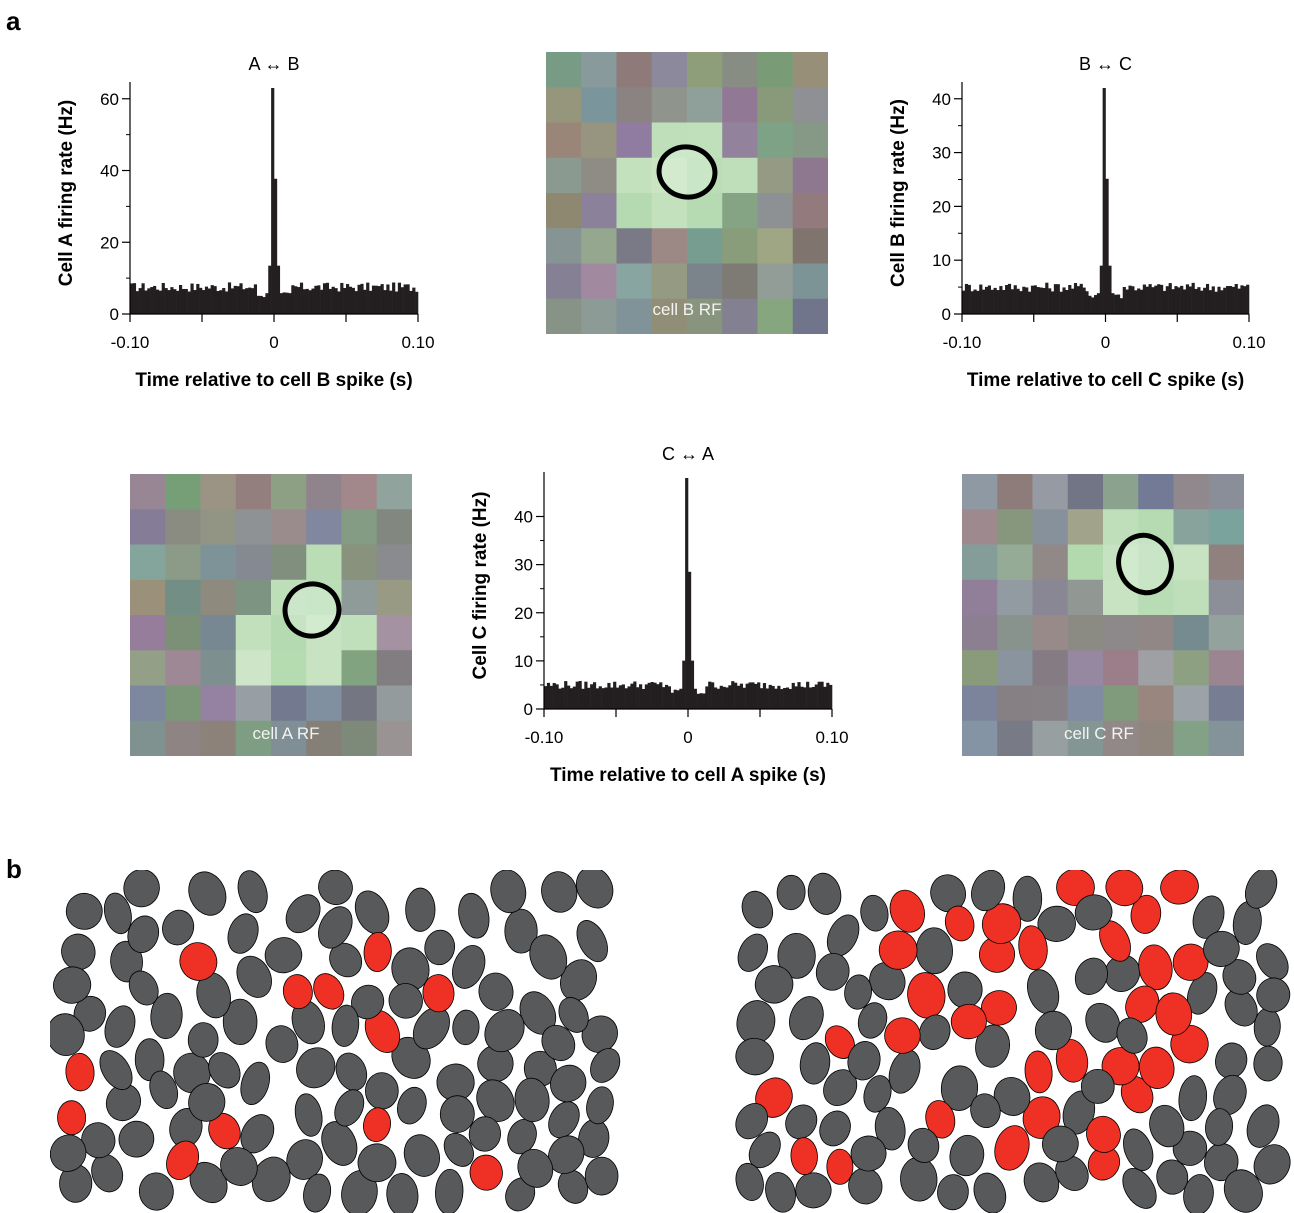 The image size is (1294, 1213). What do you see at coordinates (523, 613) in the screenshot?
I see `y-tick-label: 20` at bounding box center [523, 613].